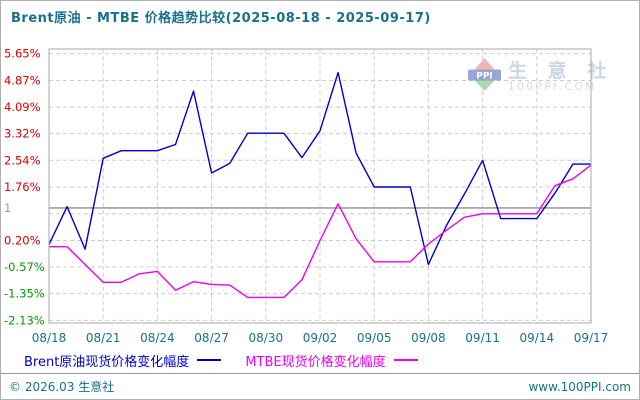  What do you see at coordinates (428, 338) in the screenshot?
I see `x-tick-label: 09/08` at bounding box center [428, 338].